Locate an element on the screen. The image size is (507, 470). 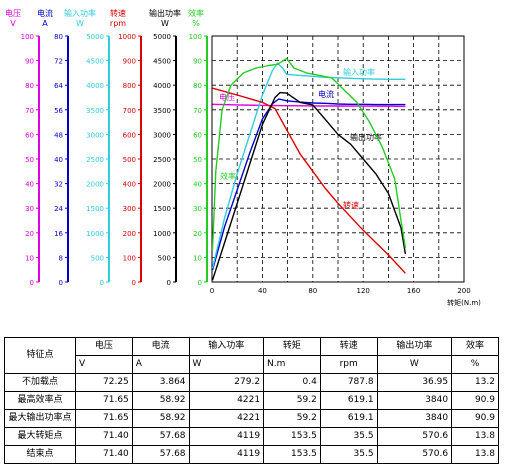
table-cell-point: 最大输出功率点 is located at coordinates (40, 418).